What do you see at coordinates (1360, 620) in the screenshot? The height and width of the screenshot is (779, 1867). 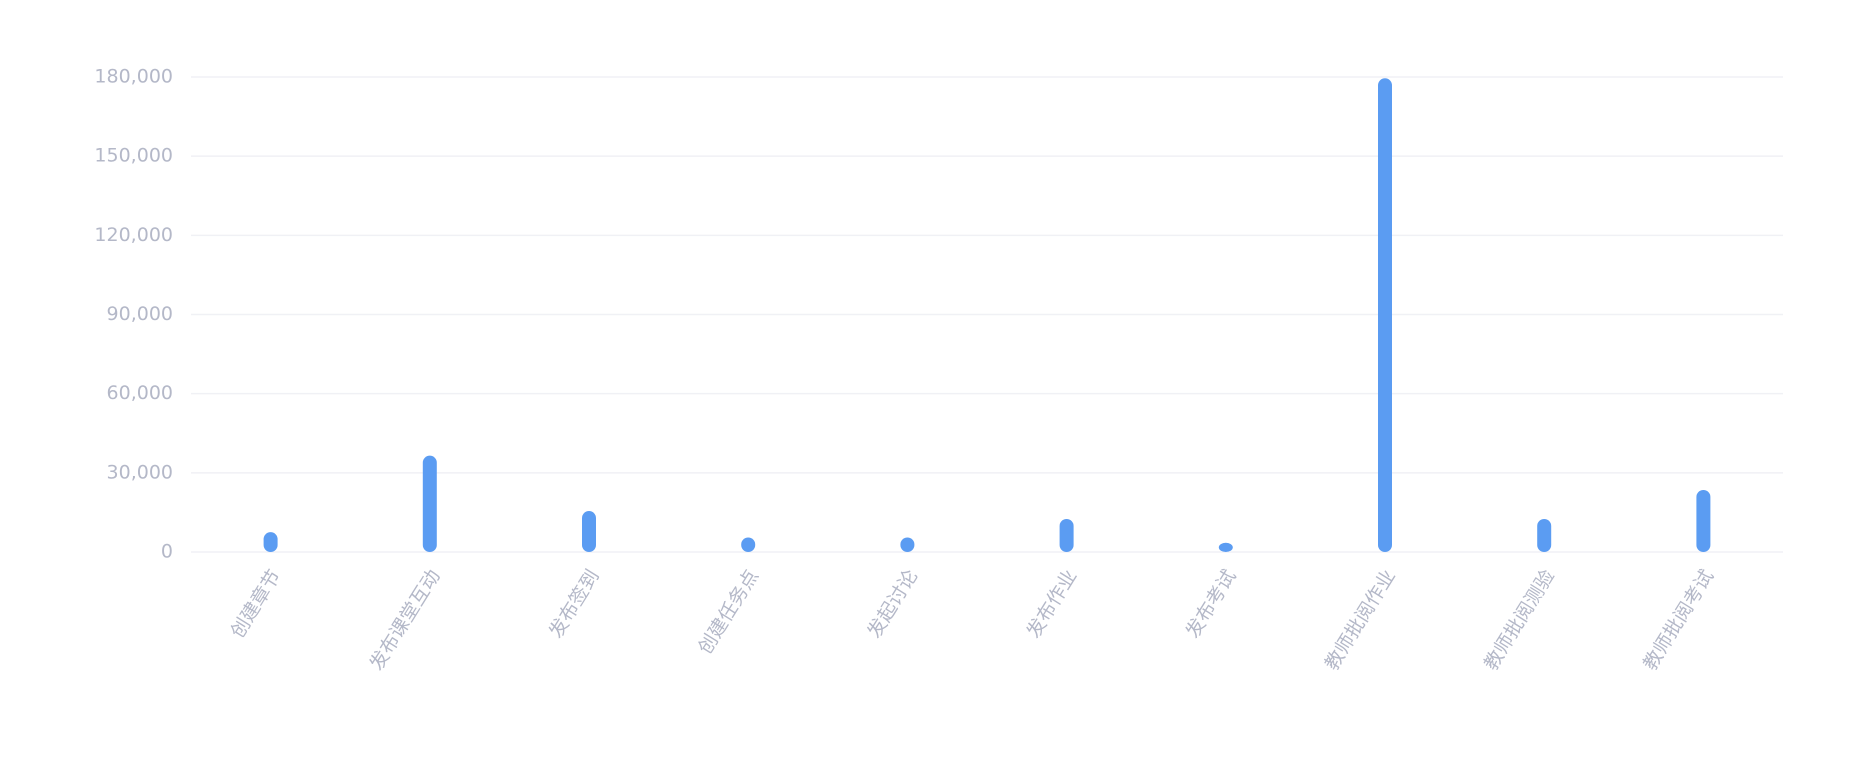 I see `x-tick-label: 教师批阅作业` at bounding box center [1360, 620].